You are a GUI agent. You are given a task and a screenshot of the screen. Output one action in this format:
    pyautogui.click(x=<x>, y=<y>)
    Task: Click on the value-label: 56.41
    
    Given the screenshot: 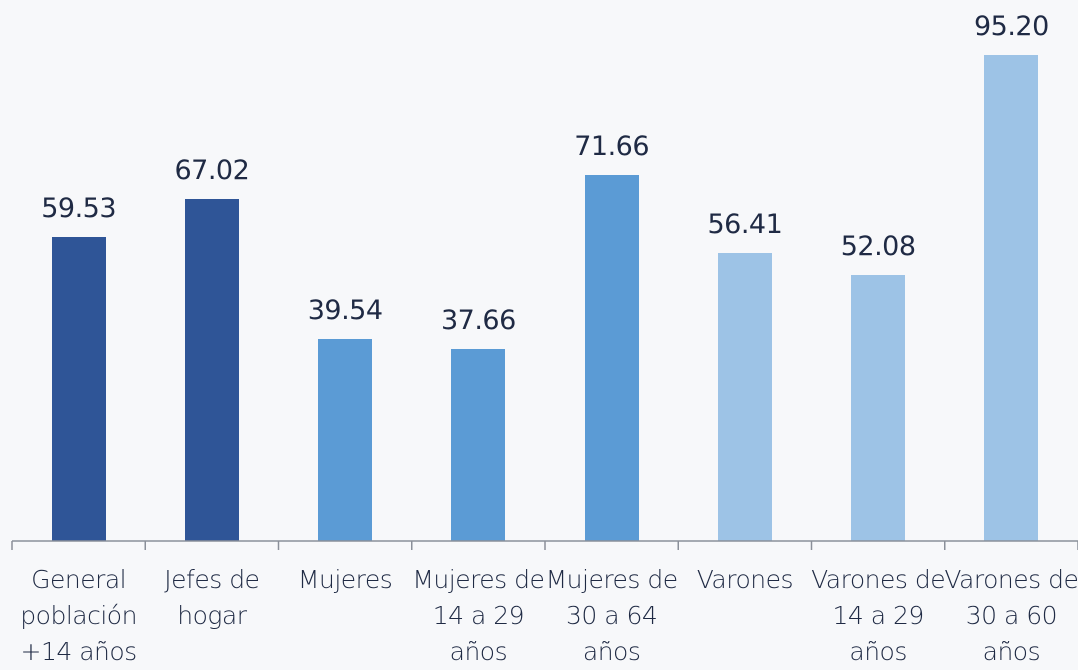 What is the action you would take?
    pyautogui.click(x=745, y=225)
    